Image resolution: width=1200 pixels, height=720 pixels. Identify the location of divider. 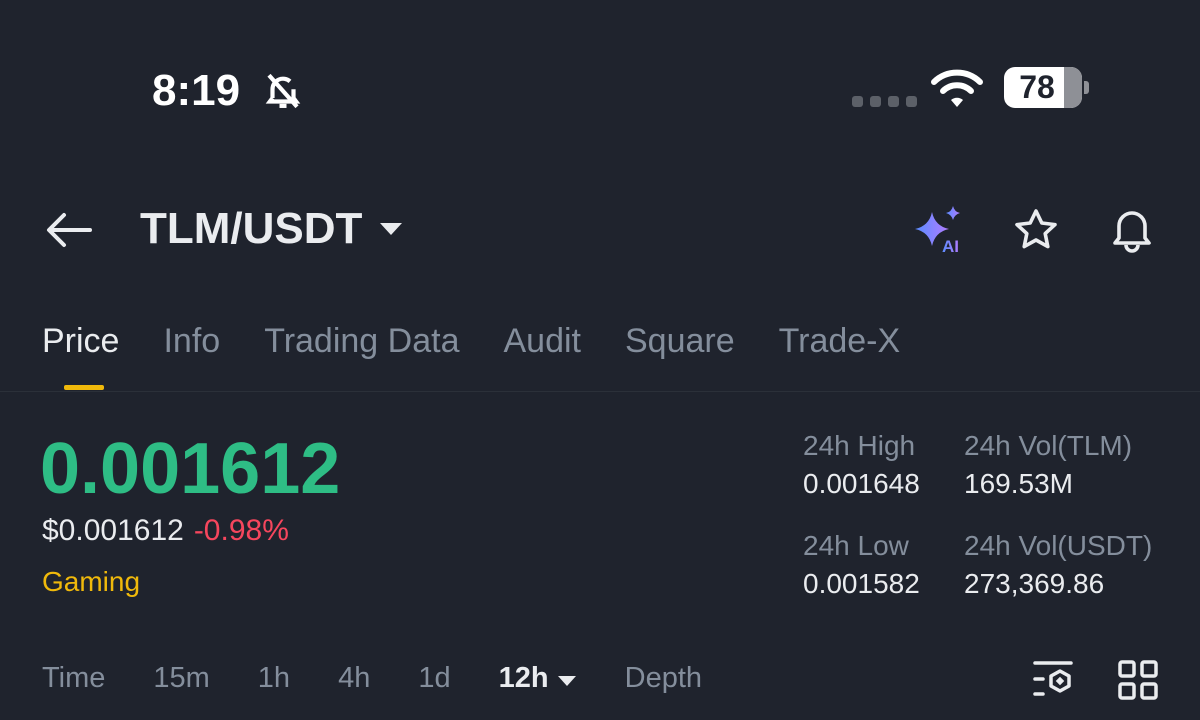
(600, 391).